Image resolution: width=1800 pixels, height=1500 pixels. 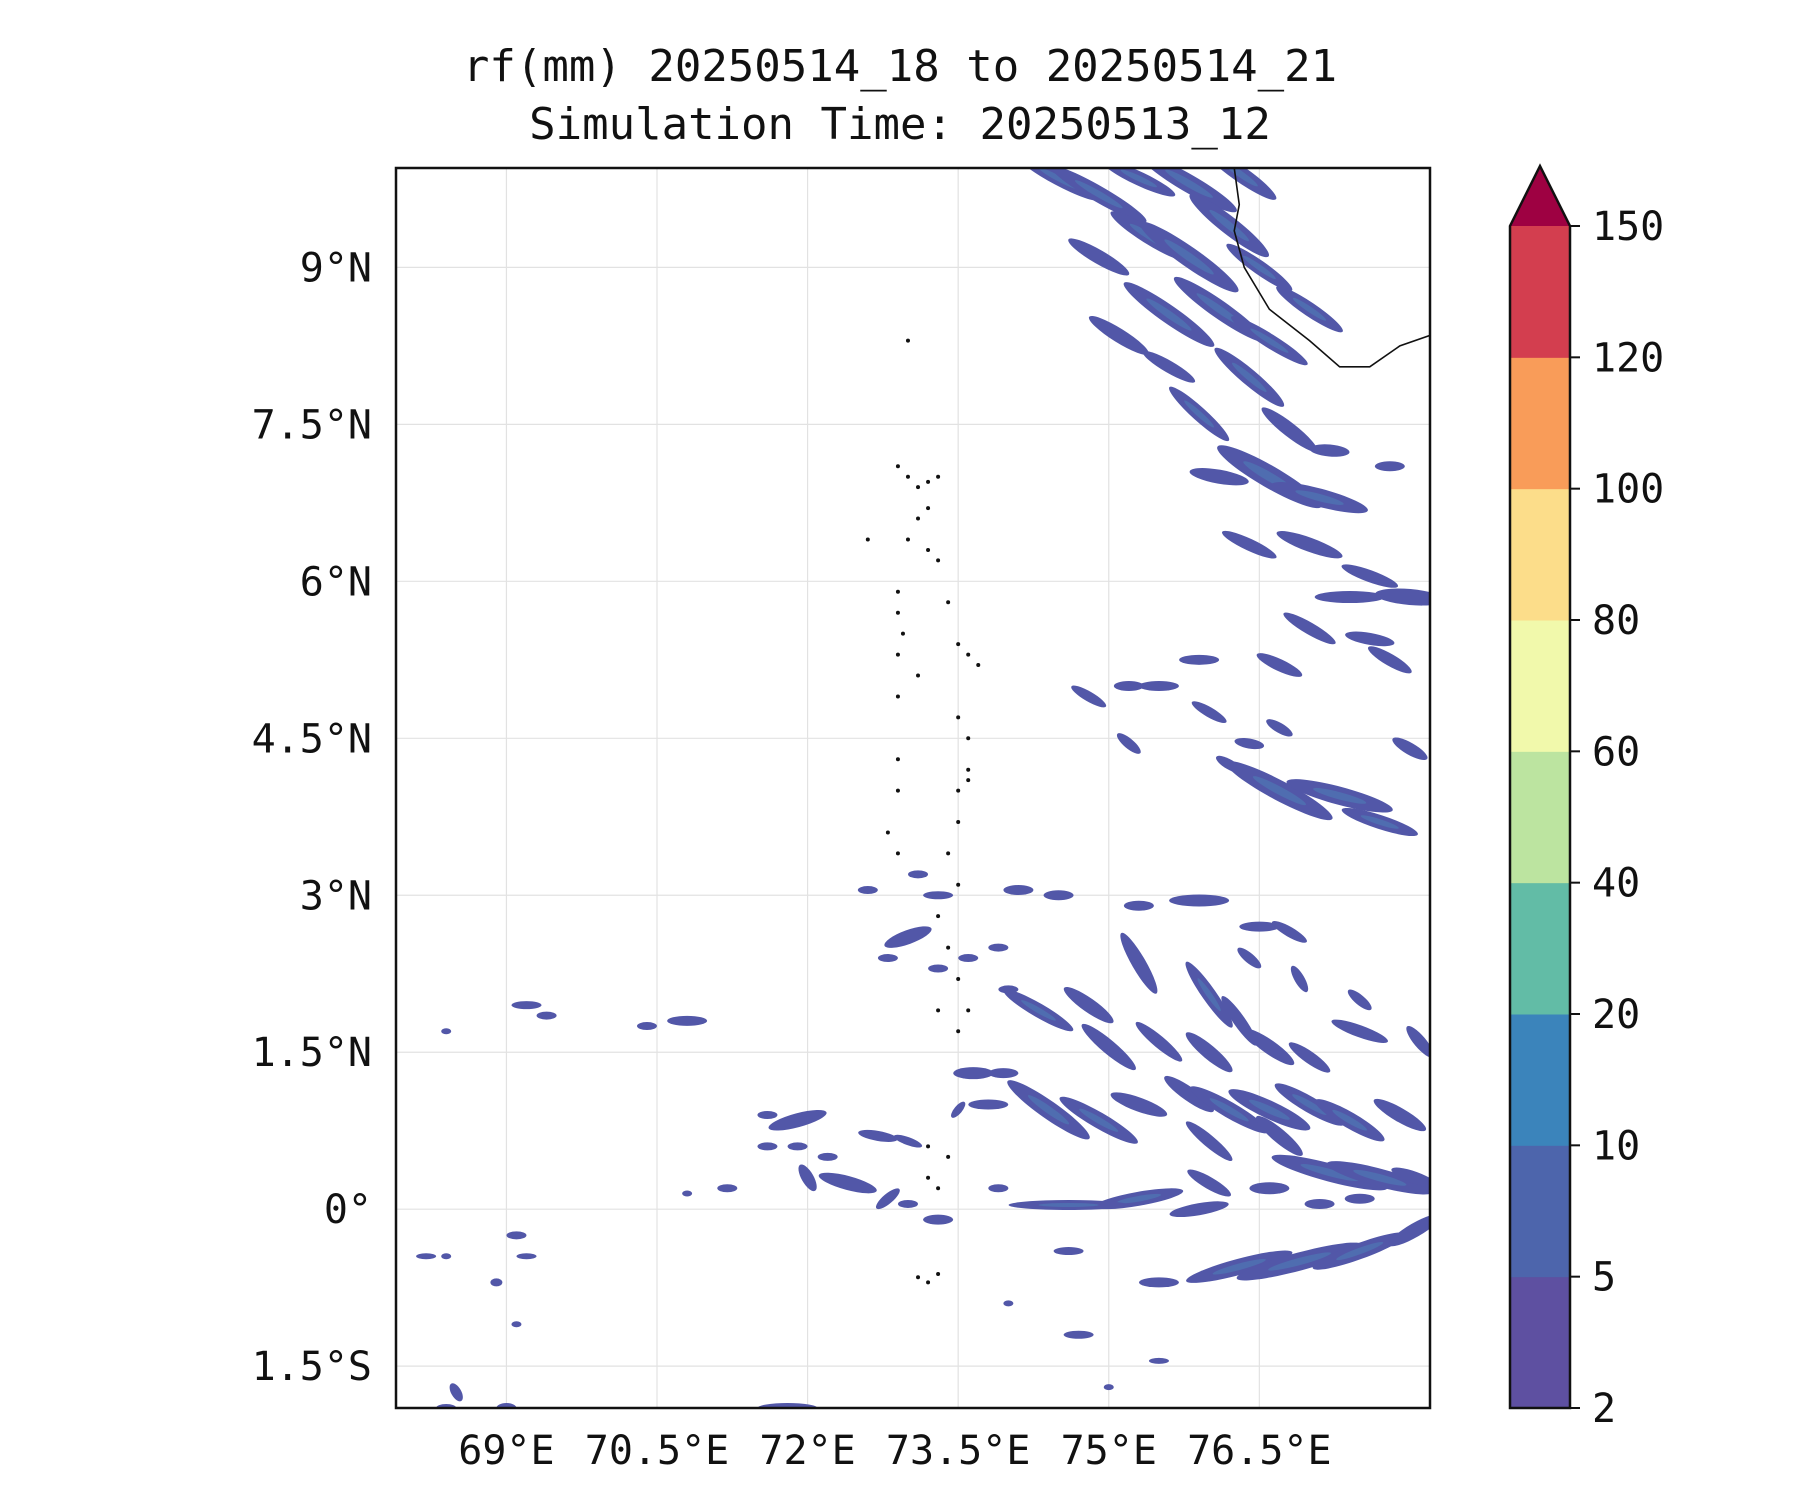 I want to click on lon-tick-label: 76.5°E, so click(x=1259, y=1451).